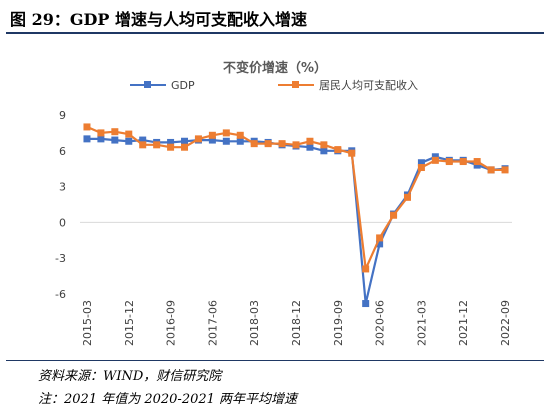 Image resolution: width=550 pixels, height=414 pixels. What do you see at coordinates (295, 84) in the screenshot?
I see `legend-income-marker` at bounding box center [295, 84].